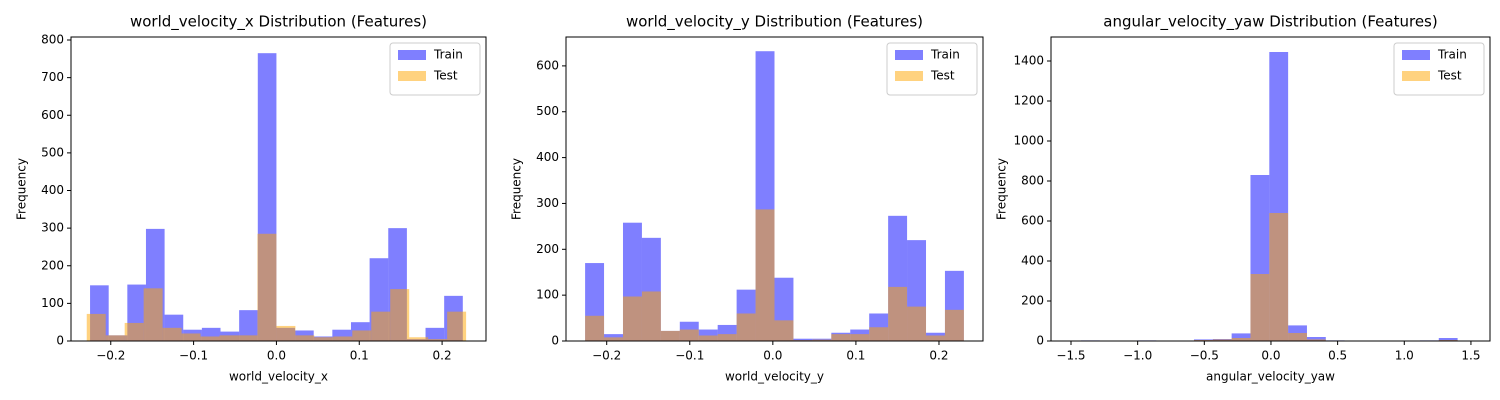 The width and height of the screenshot is (1500, 400). Describe the element at coordinates (1028, 61) in the screenshot. I see `y-tick-label: 1400` at that location.